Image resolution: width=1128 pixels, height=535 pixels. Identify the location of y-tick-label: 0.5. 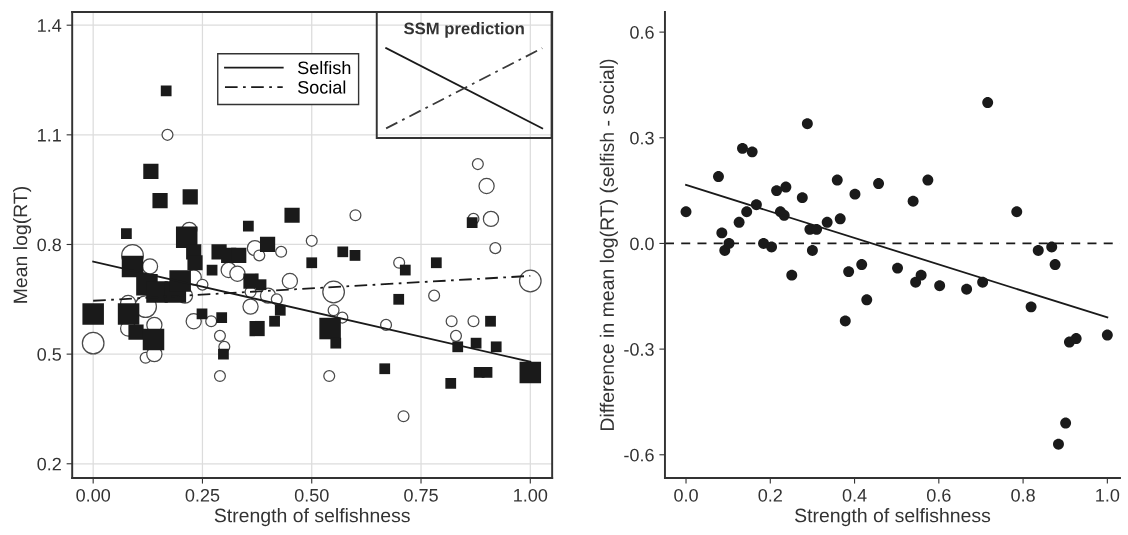
(49, 354).